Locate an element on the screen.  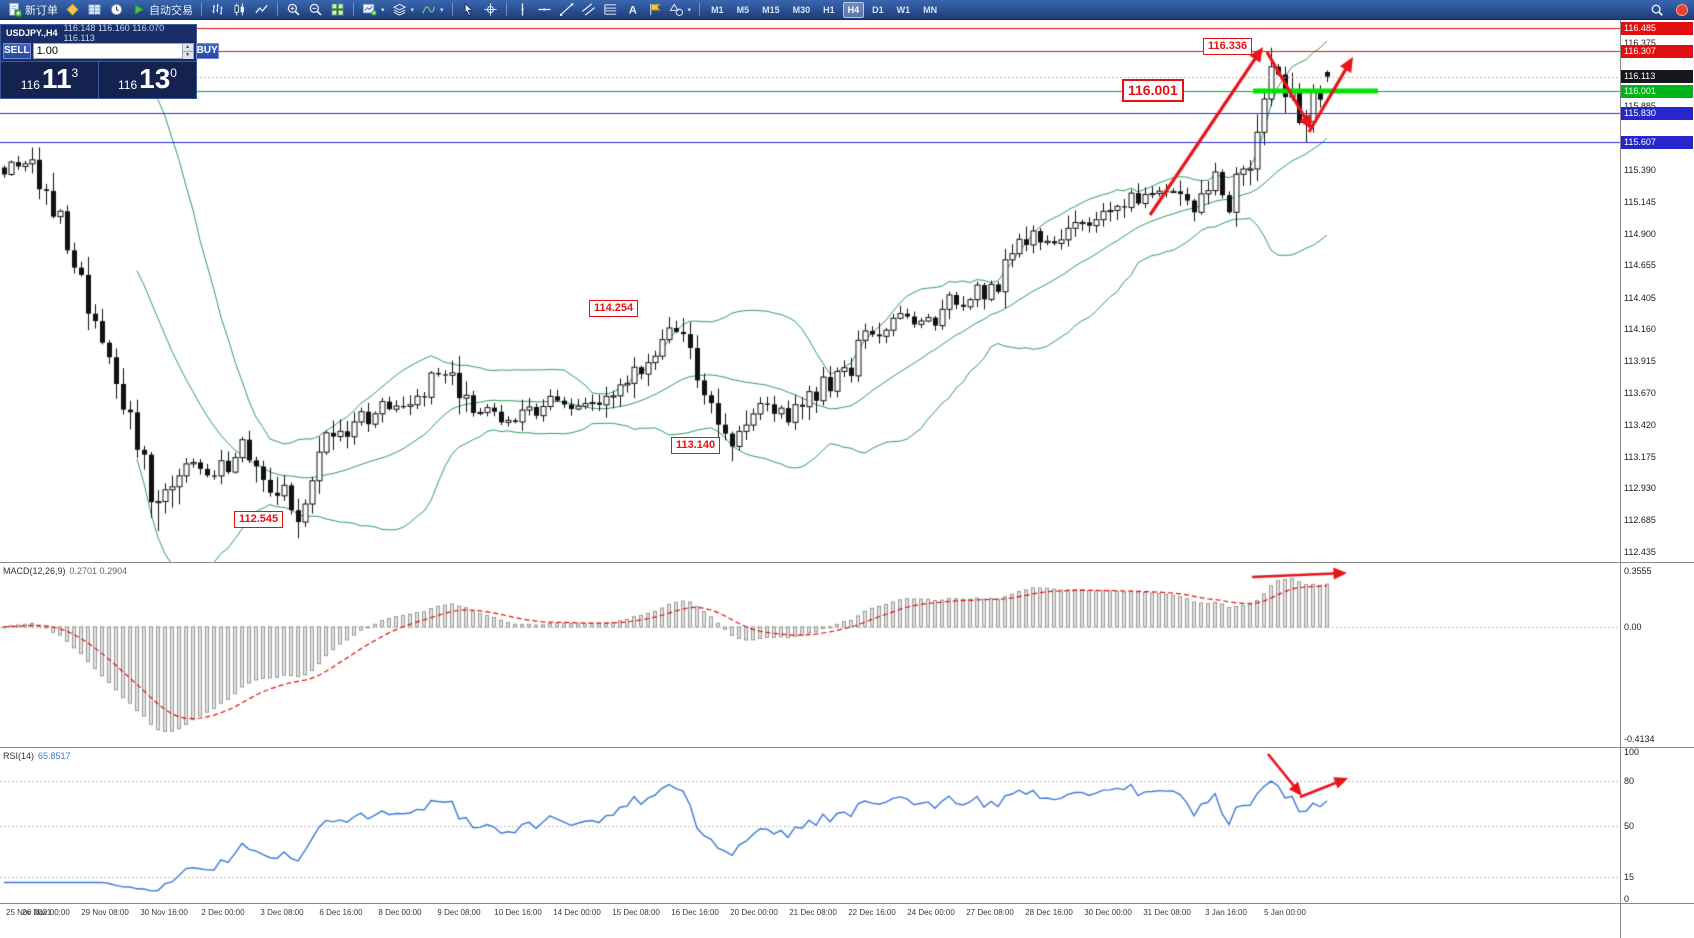
trendline-button is located at coordinates (566, 10).